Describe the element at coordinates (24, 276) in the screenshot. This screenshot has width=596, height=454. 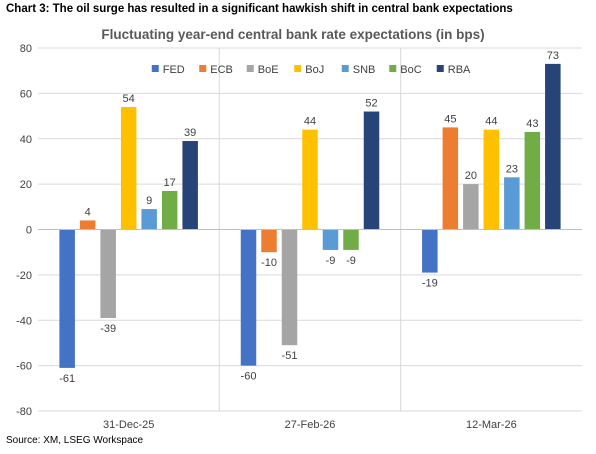
I see `y-tick-label: -20` at that location.